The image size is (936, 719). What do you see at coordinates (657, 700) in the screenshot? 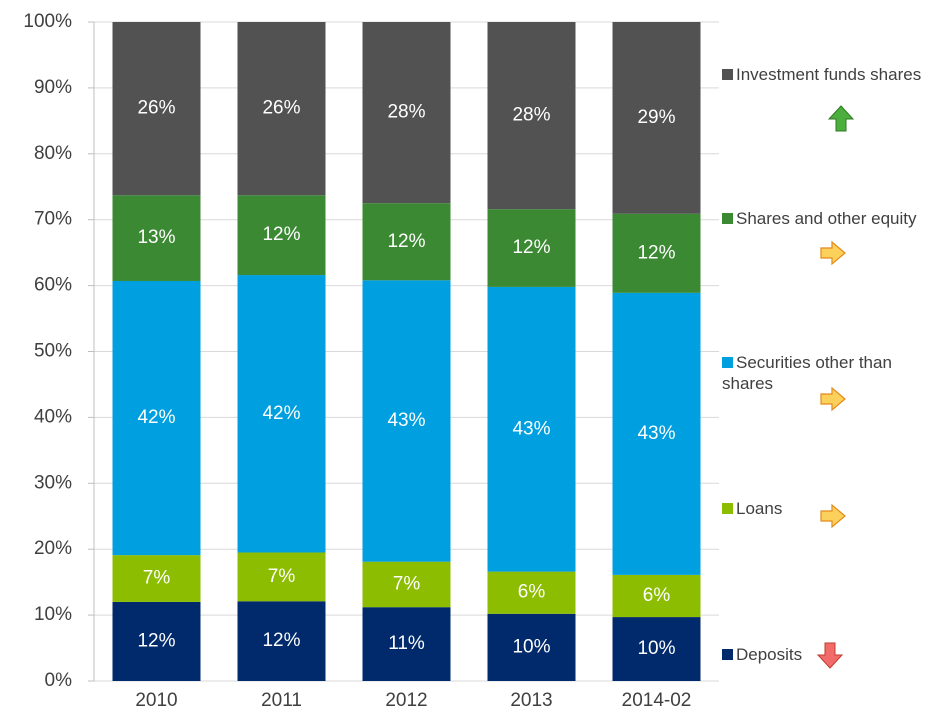
I see `x-tick-label: 2014-02` at bounding box center [657, 700].